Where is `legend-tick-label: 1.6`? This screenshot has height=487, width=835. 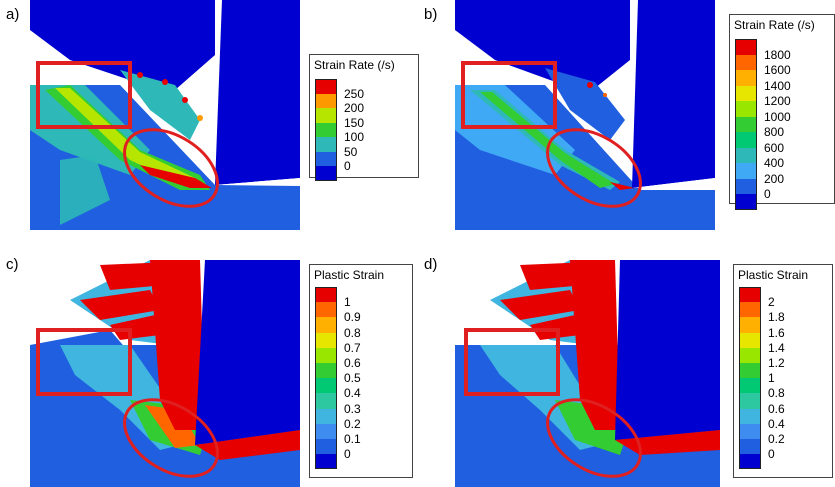
legend-tick-label: 1.6 is located at coordinates (776, 332).